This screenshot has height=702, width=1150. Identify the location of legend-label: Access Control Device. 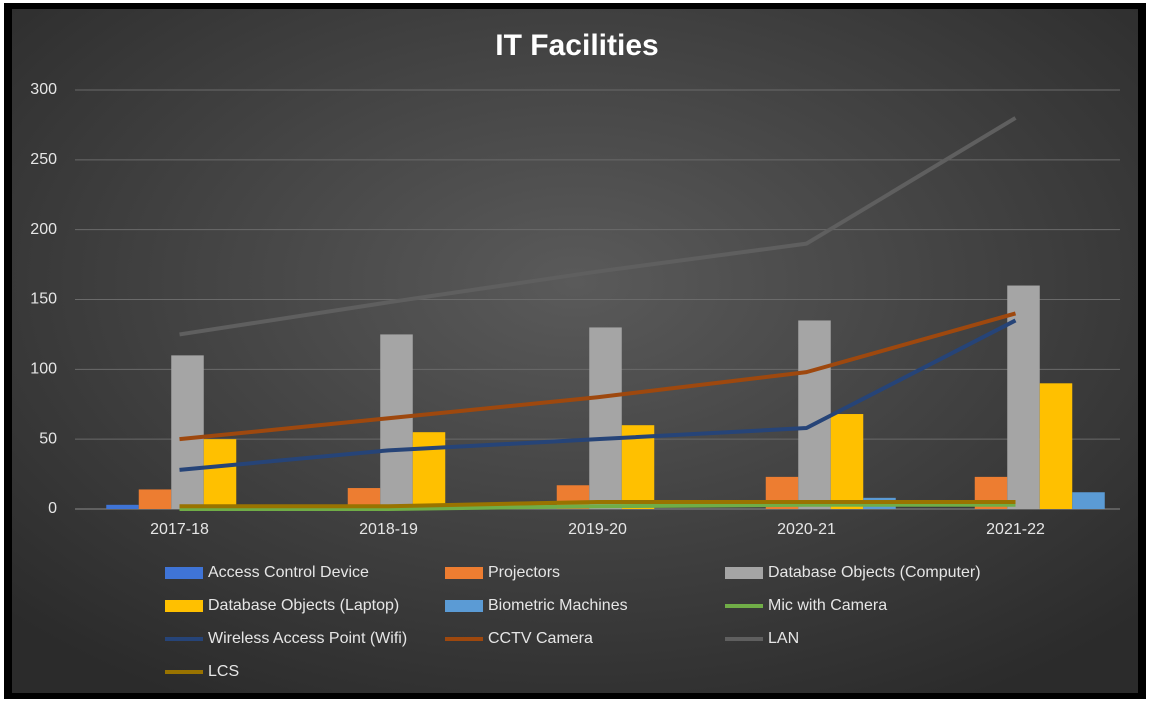
(288, 572).